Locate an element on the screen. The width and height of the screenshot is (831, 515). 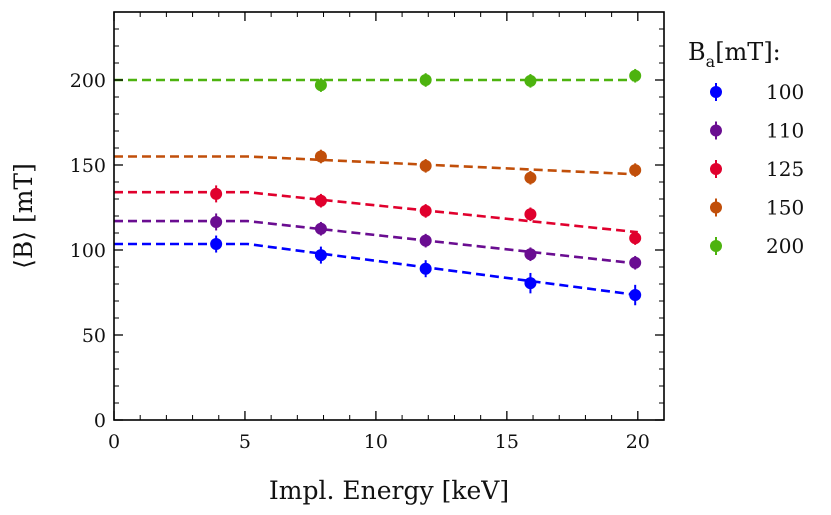
legend-item-125: 125 is located at coordinates (757, 169).